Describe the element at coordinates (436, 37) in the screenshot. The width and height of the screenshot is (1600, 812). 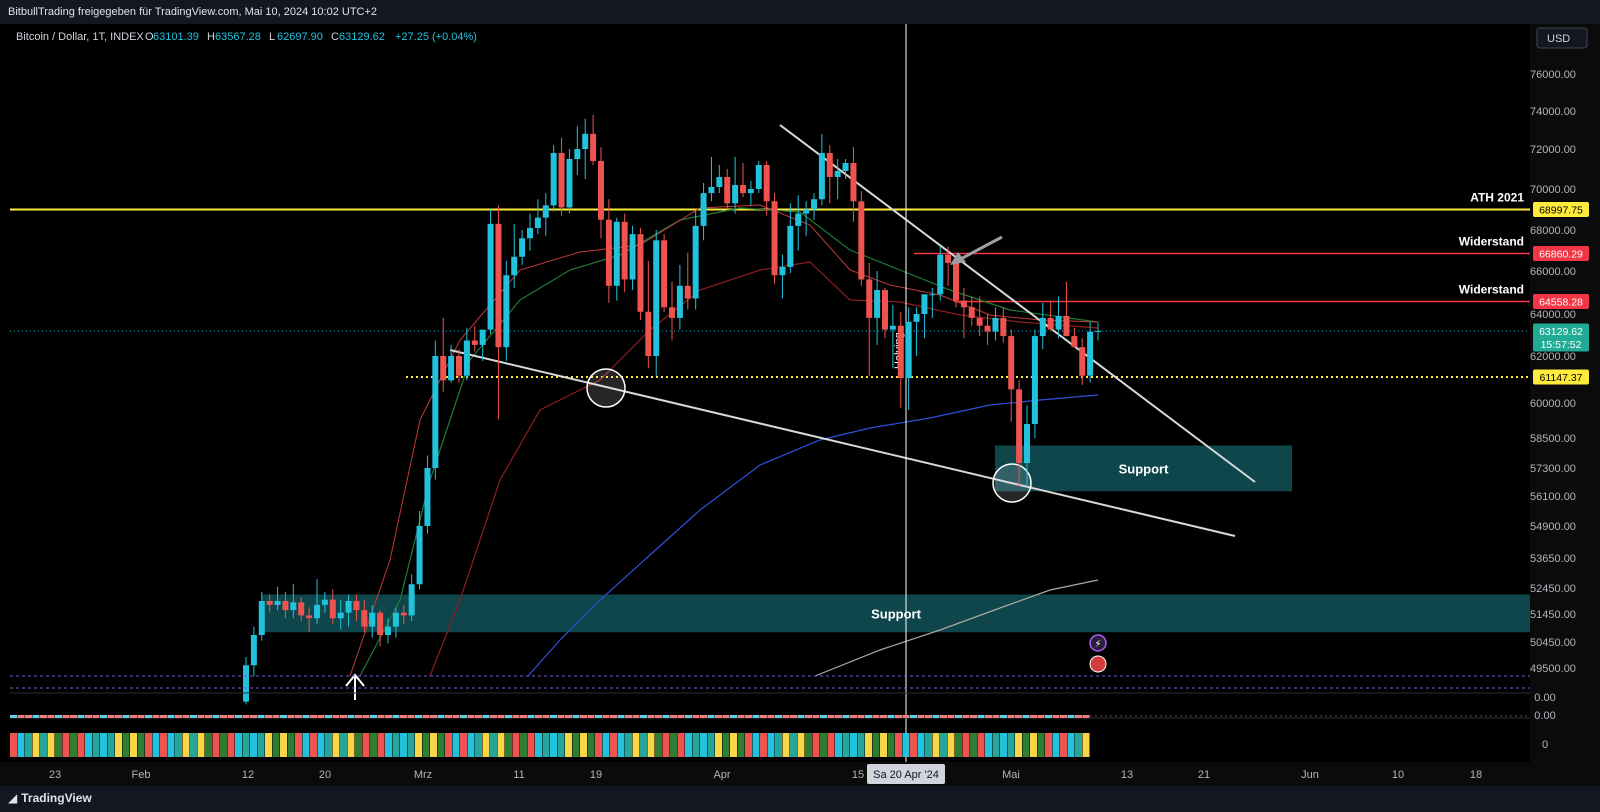
I see `change-value: +27.25 (+0.04%)` at that location.